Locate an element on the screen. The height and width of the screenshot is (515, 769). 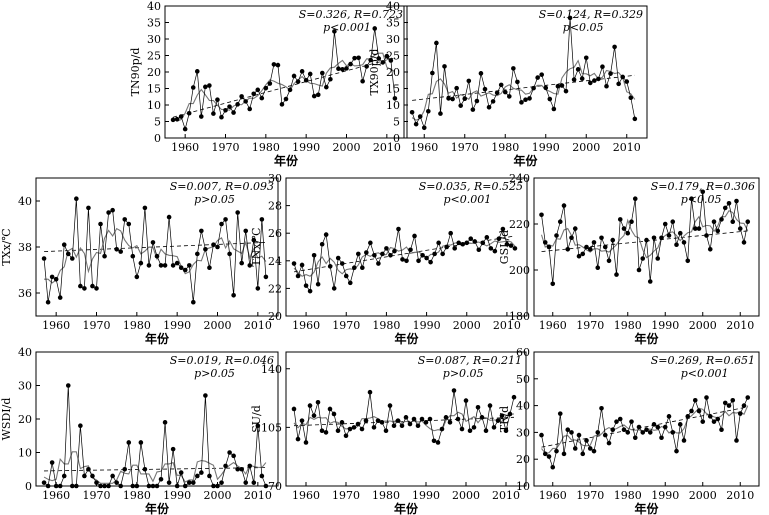
x-tick-label: 1980 is located at coordinates (266, 147).